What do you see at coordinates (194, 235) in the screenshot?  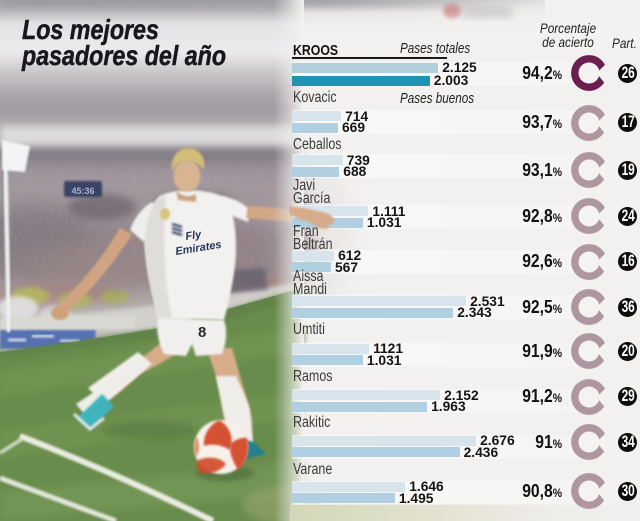 I see `svg-text: Fly` at bounding box center [194, 235].